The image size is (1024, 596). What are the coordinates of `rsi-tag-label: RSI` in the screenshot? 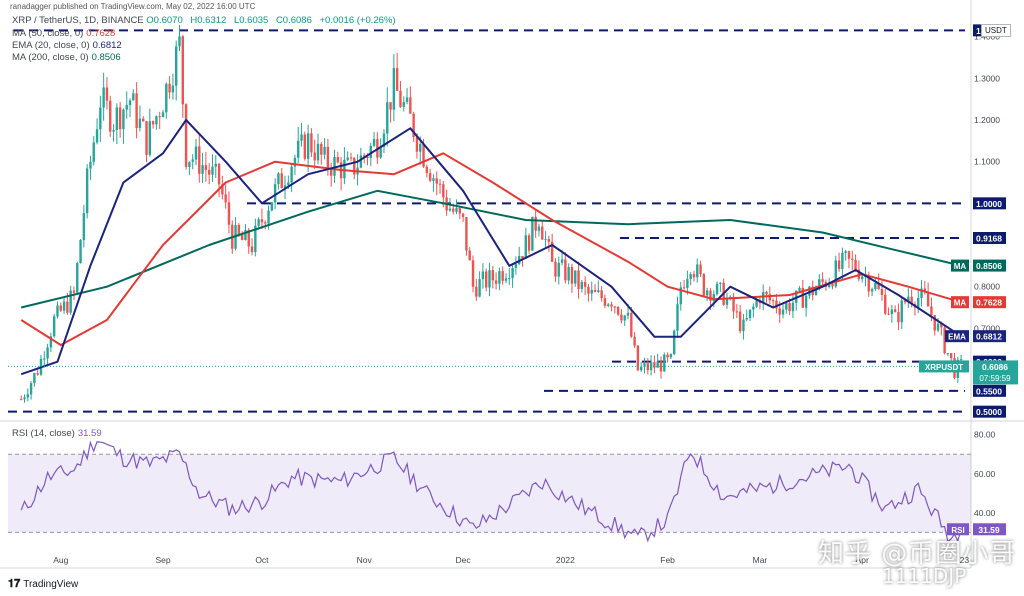 It's located at (957, 530).